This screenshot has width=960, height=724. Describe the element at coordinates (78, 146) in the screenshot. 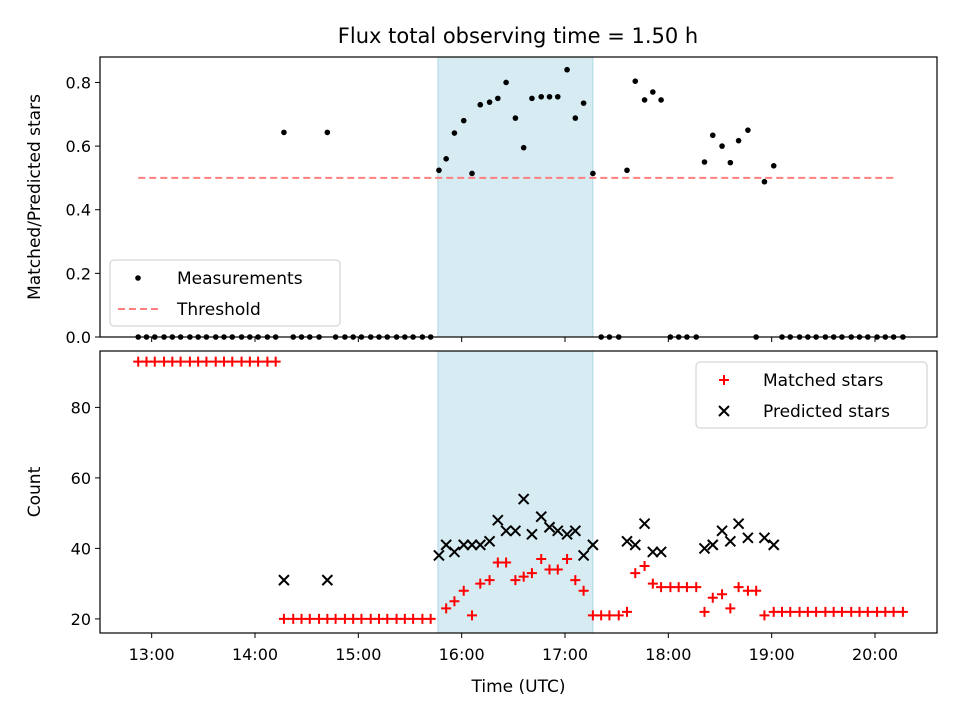

I see `y-tick-label: 0.6` at that location.